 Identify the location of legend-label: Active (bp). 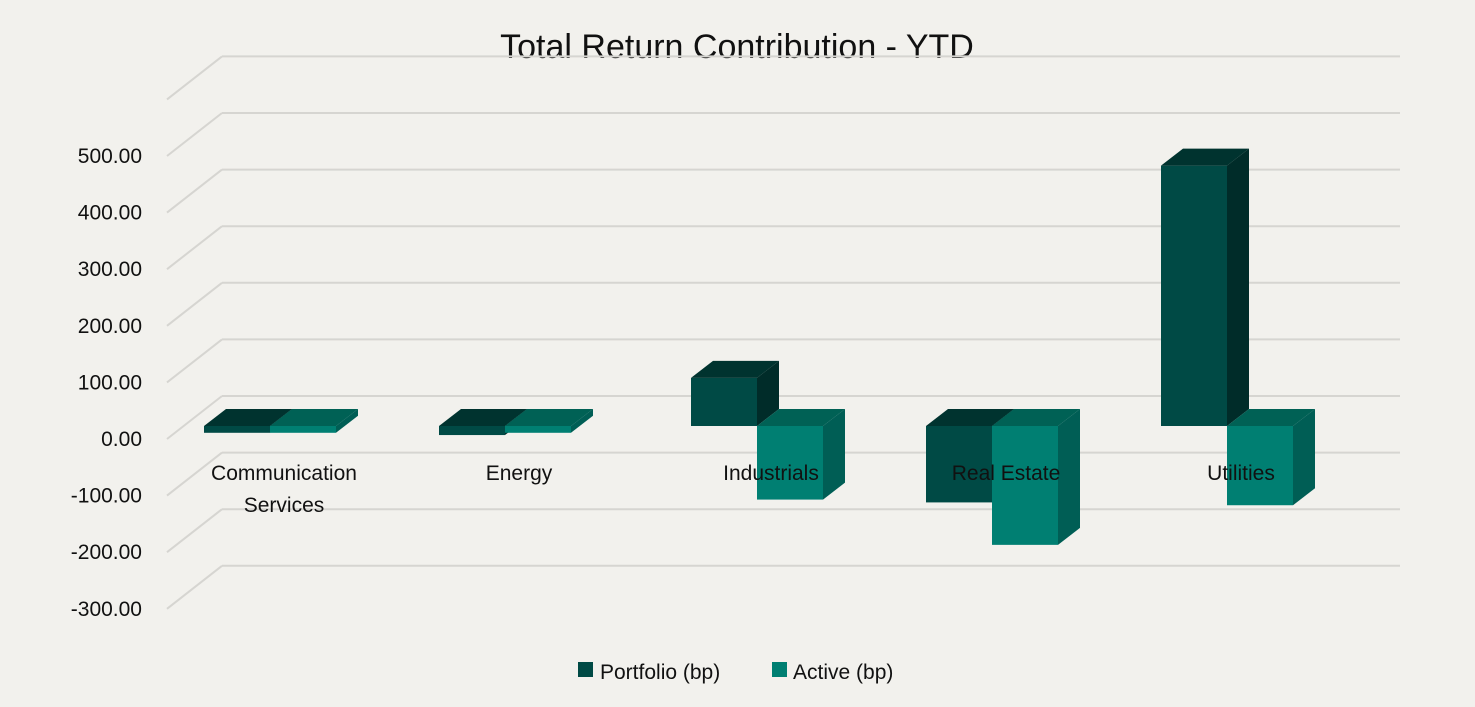
(843, 672).